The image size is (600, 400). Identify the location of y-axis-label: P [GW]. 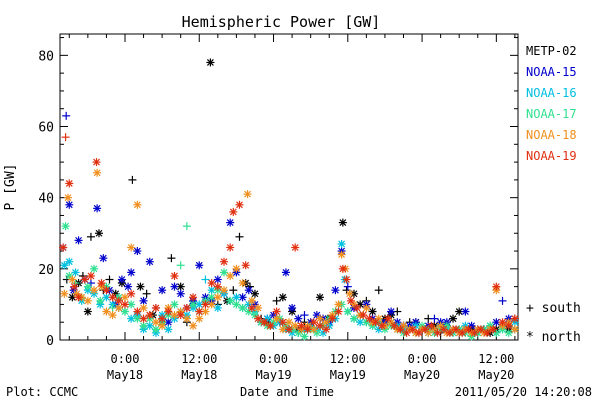
(10, 187).